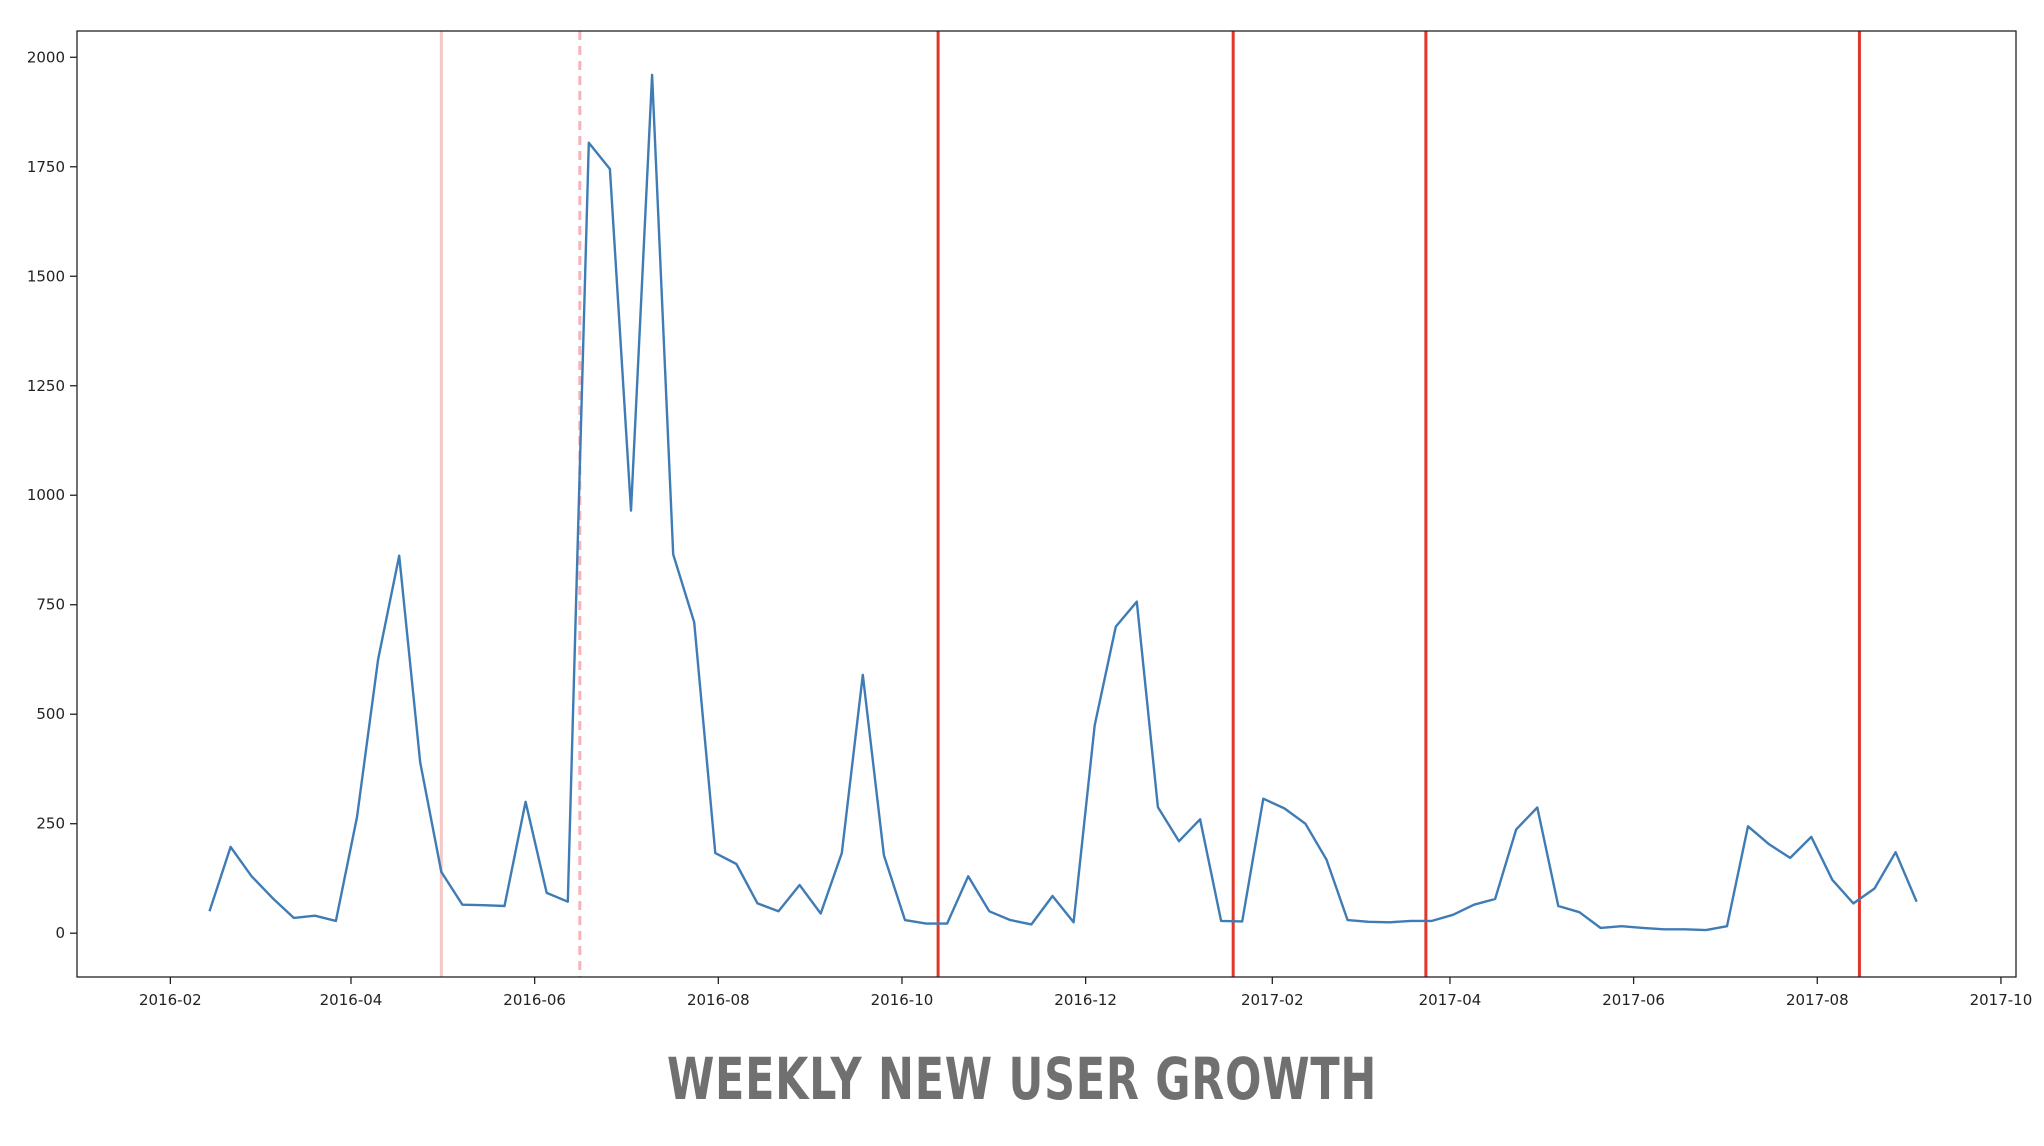  Describe the element at coordinates (46, 386) in the screenshot. I see `y-tick-label-6: 1250` at that location.